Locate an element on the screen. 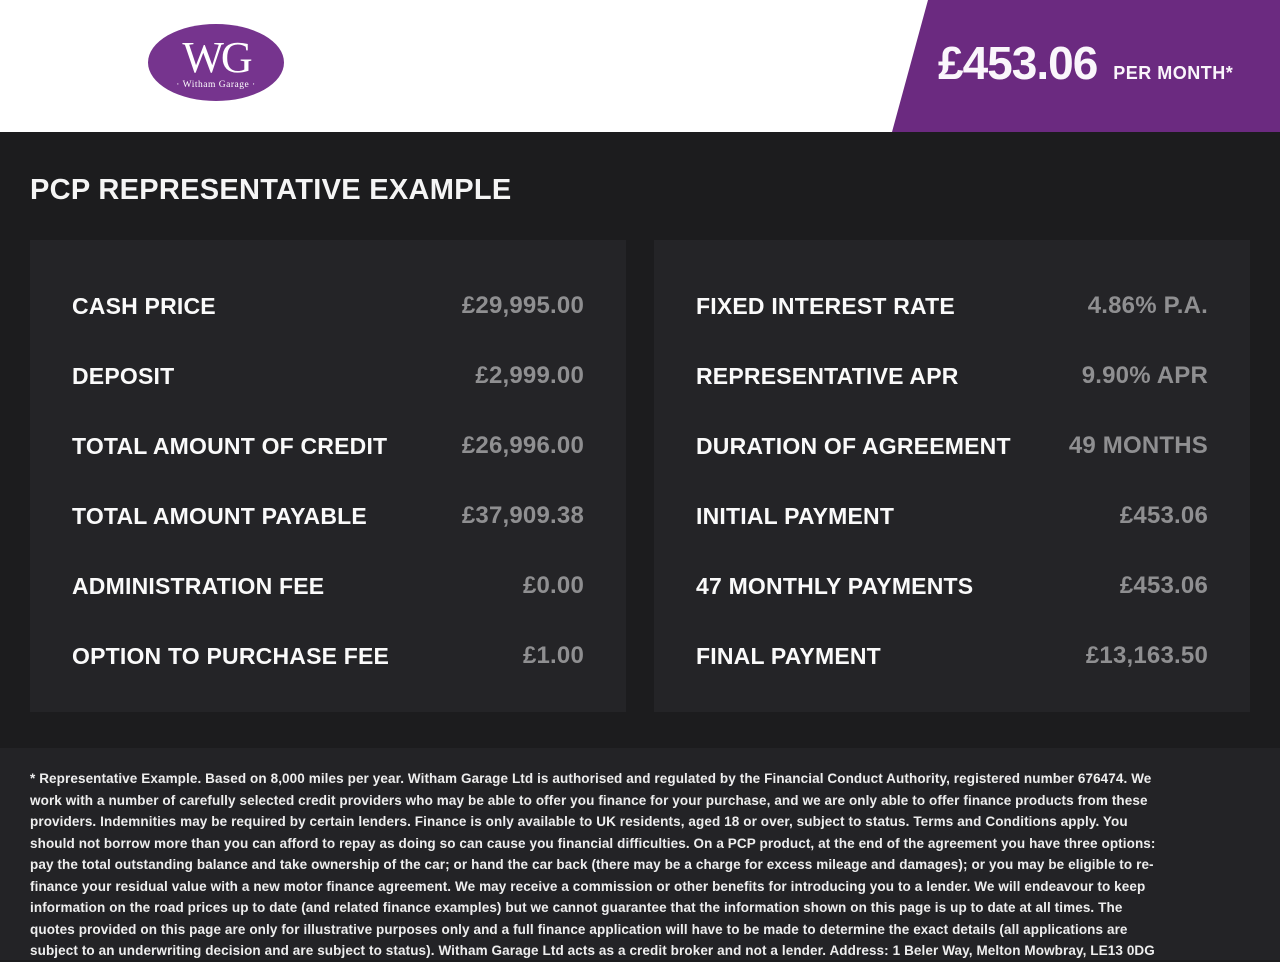 This screenshot has height=962, width=1280. row-total-amount-of-credit: TOTAL AMOUNT OF CREDIT £26,996.00 is located at coordinates (328, 446).